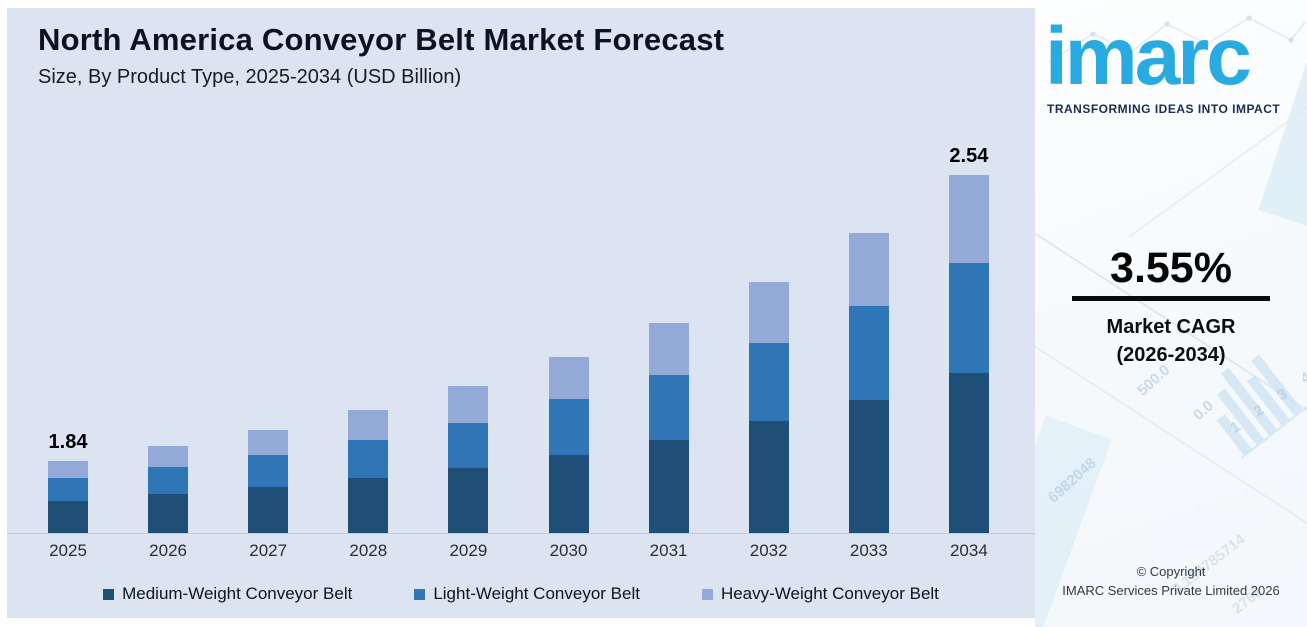 The width and height of the screenshot is (1307, 627). Describe the element at coordinates (829, 593) in the screenshot. I see `legend-label: Heavy-Weight Conveyor Belt` at that location.